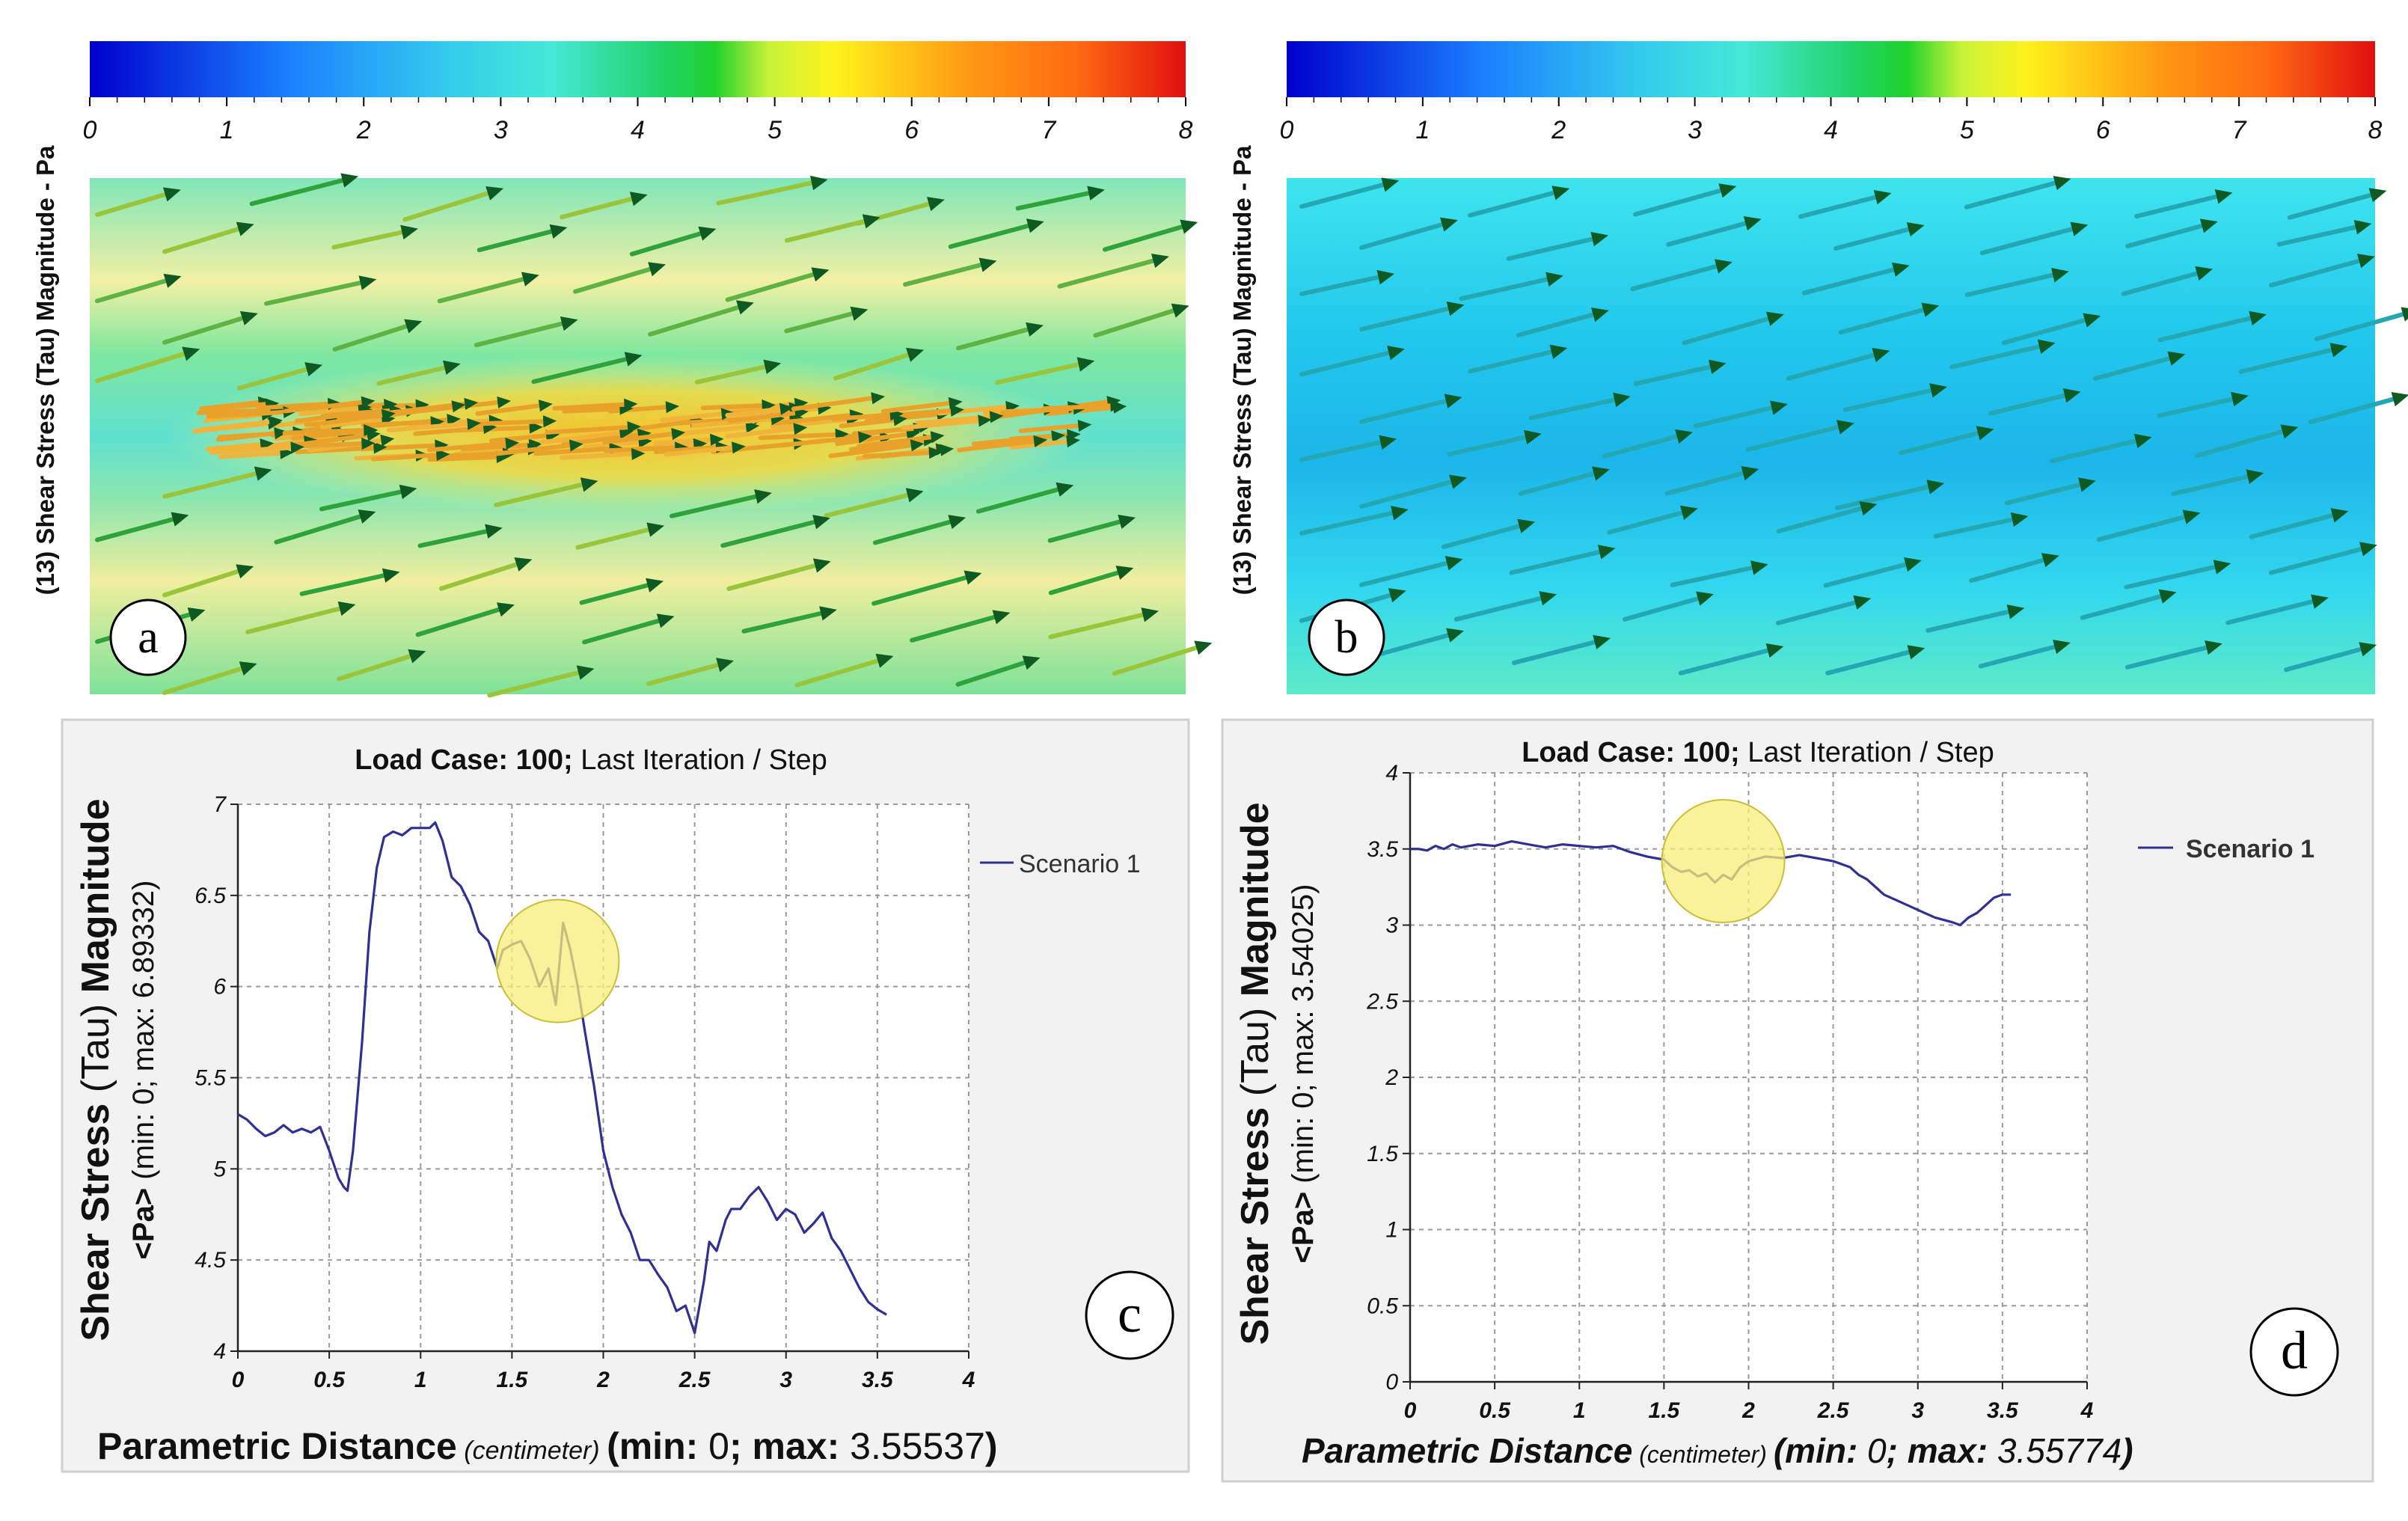 This screenshot has height=1521, width=2408. I want to click on y-tick-label: 5.5, so click(210, 1078).